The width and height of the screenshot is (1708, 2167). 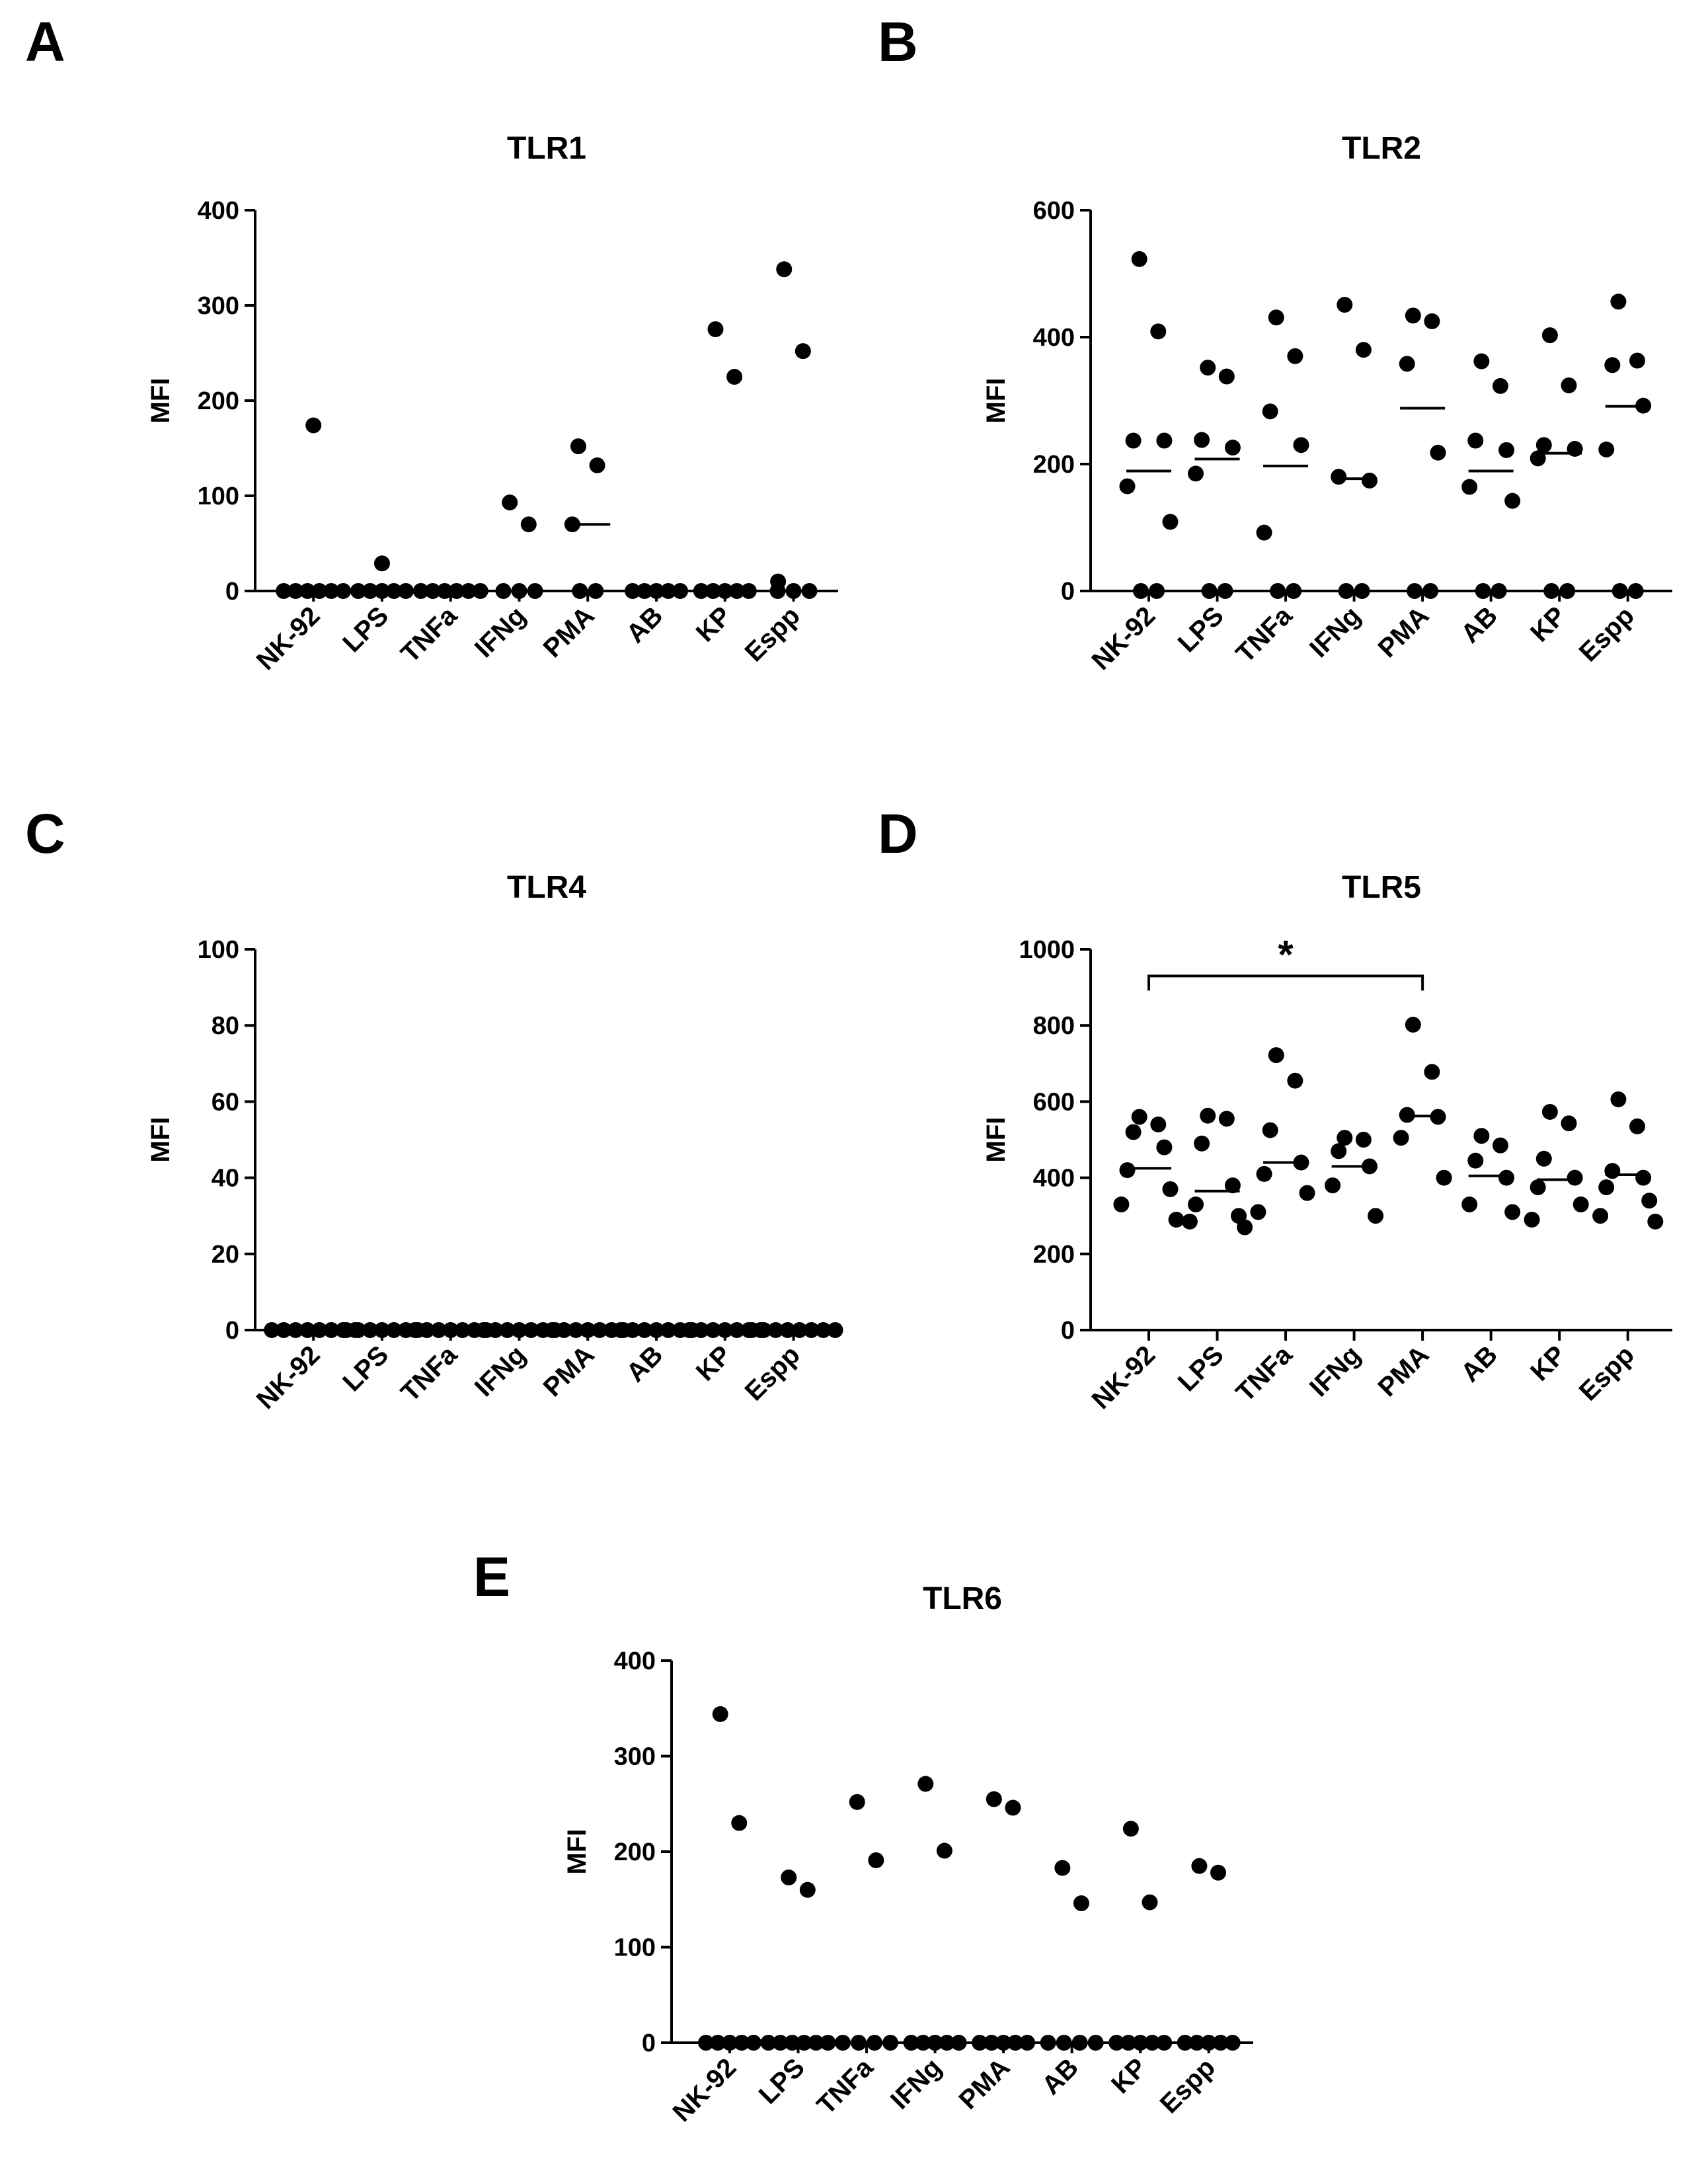 I want to click on chart-title: TLR5, so click(x=1381, y=887).